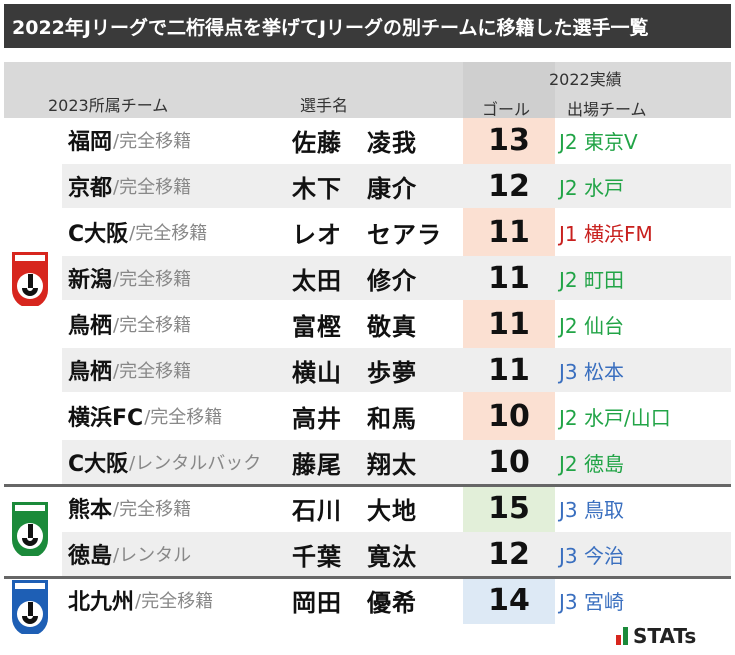  I want to click on team-name: 福岡, so click(90, 142).